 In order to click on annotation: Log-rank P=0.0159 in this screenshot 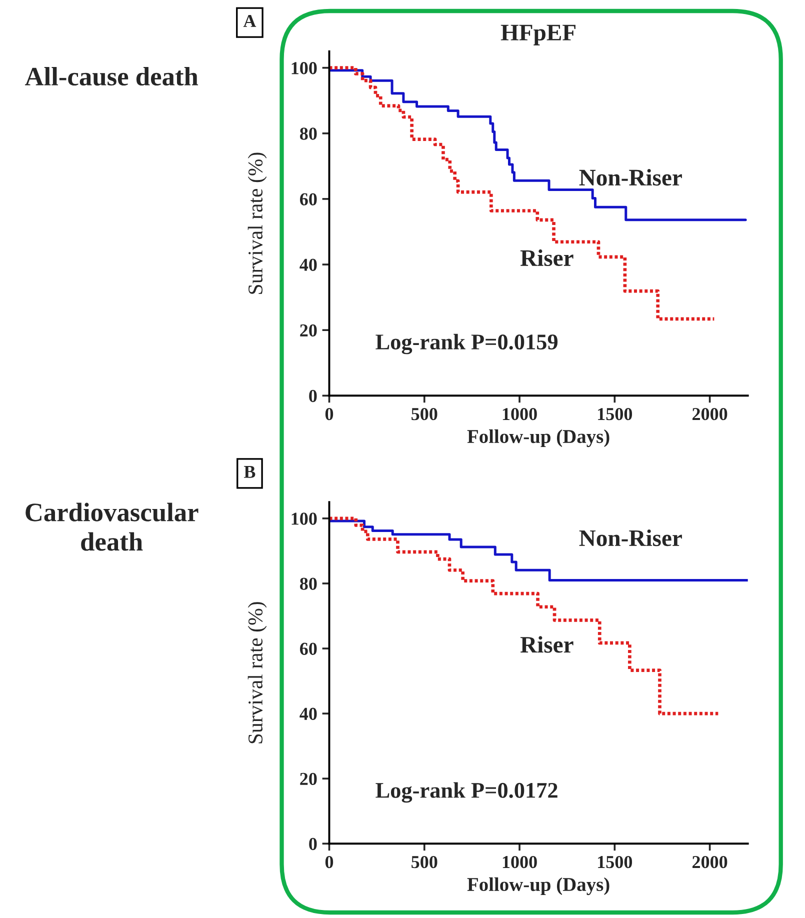, I will do `click(467, 344)`.